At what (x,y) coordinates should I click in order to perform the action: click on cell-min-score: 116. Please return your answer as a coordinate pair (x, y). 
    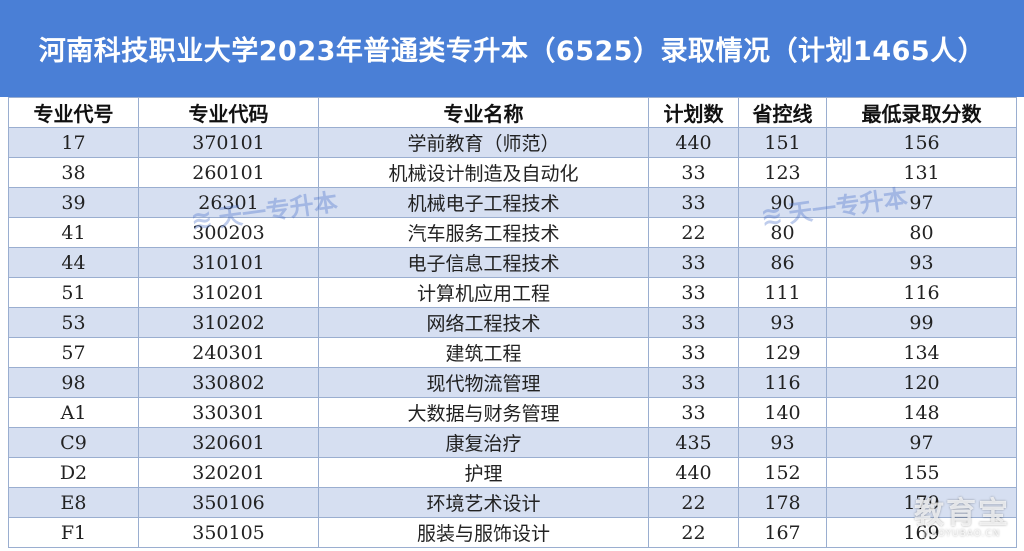
    Looking at the image, I should click on (921, 292).